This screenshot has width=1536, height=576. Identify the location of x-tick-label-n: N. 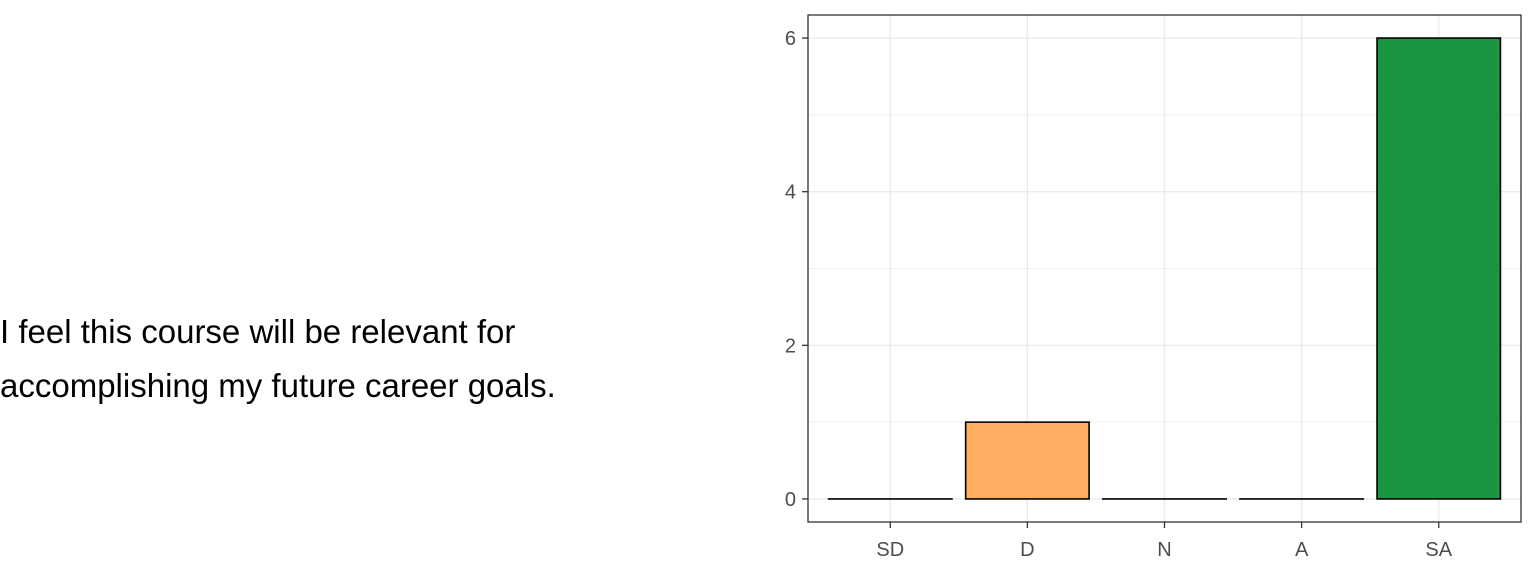
(1164, 550).